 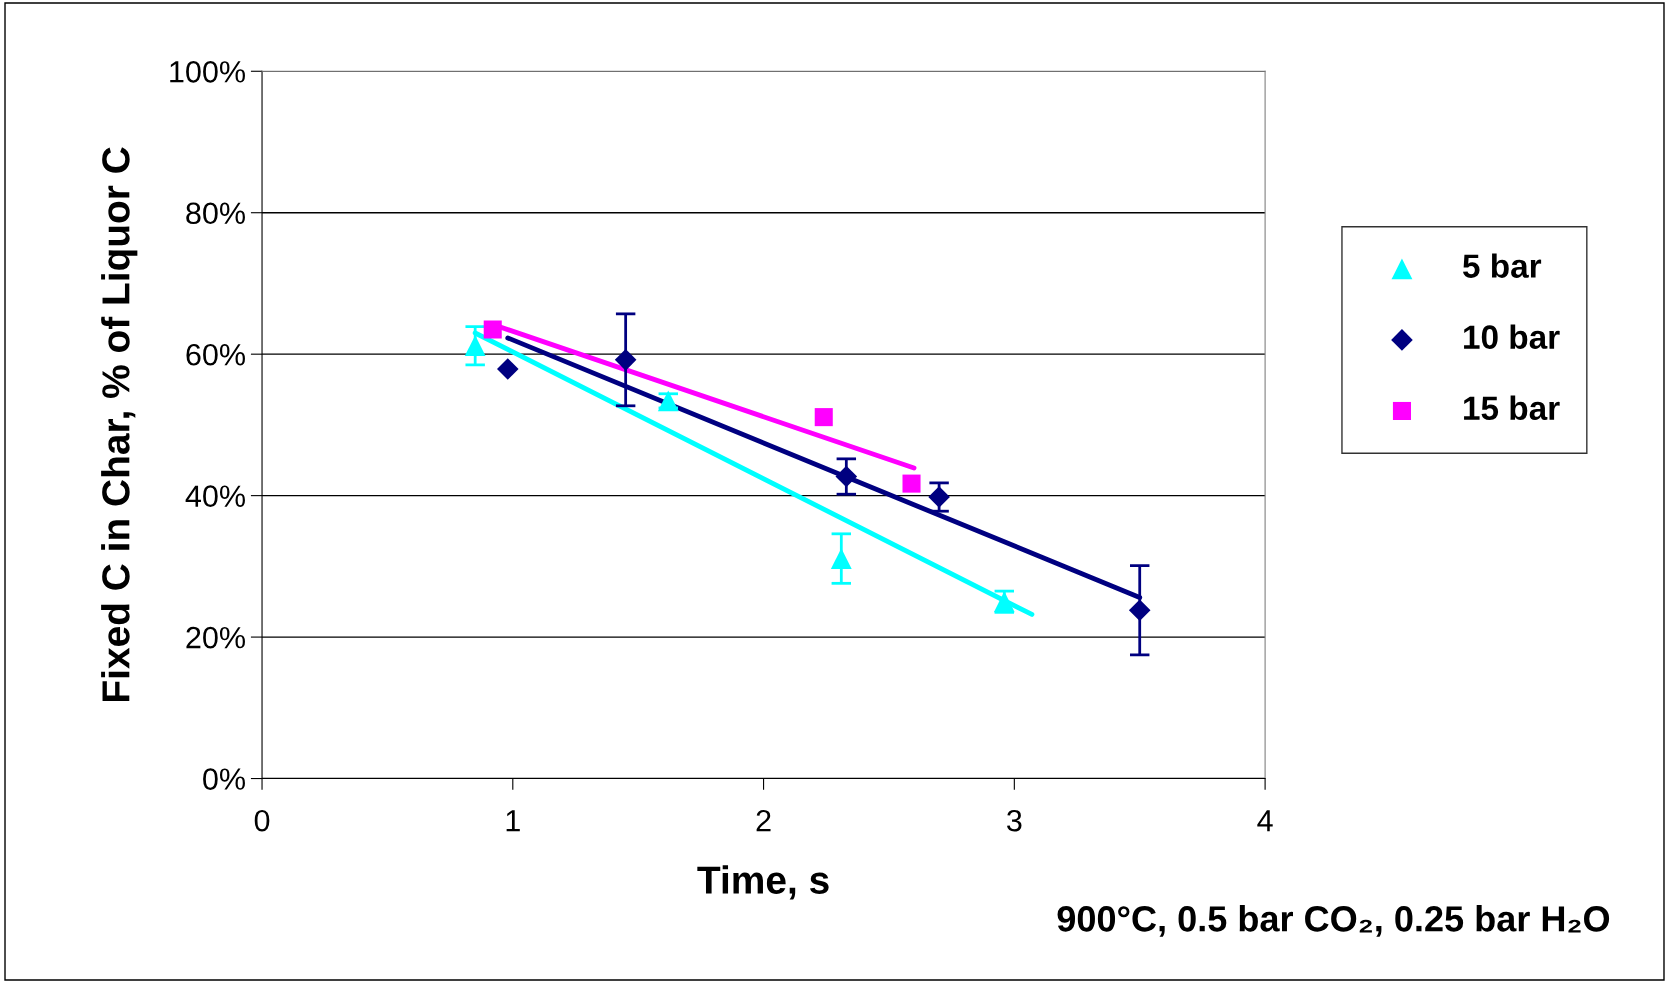 What do you see at coordinates (262, 820) in the screenshot?
I see `x-tick-label: 0` at bounding box center [262, 820].